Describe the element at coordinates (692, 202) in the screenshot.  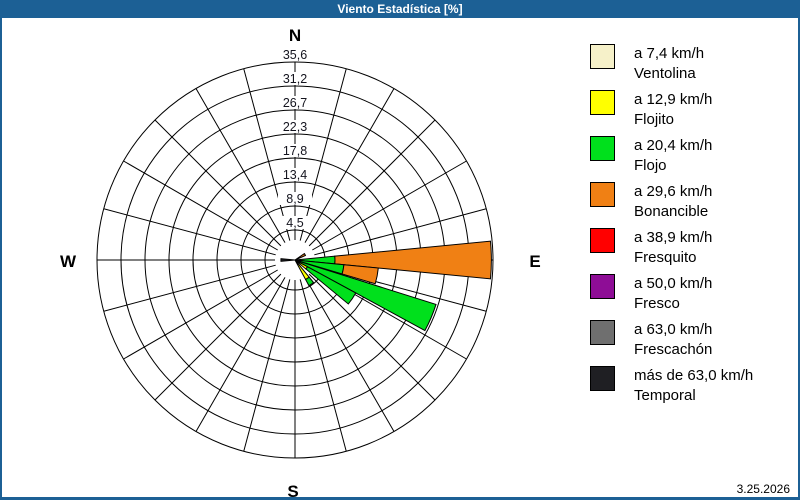
I see `legend-item-bonancible: a 29,6 km/h Bonancible` at that location.